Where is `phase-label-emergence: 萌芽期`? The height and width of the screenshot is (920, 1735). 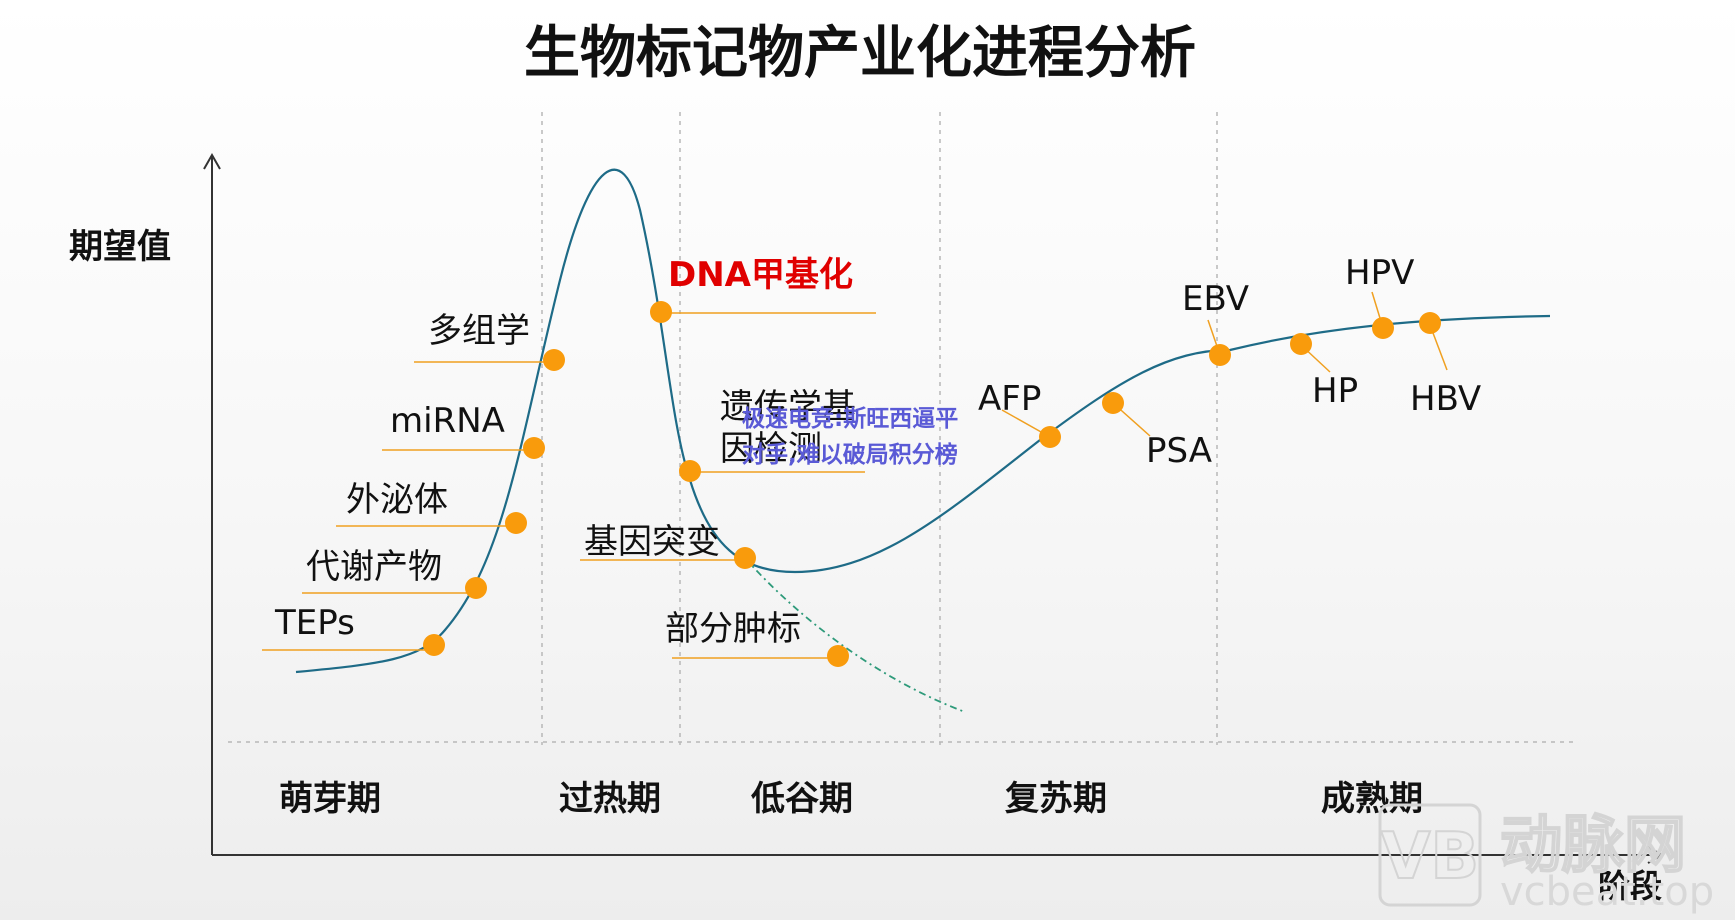
phase-label-emergence: 萌芽期 is located at coordinates (330, 799).